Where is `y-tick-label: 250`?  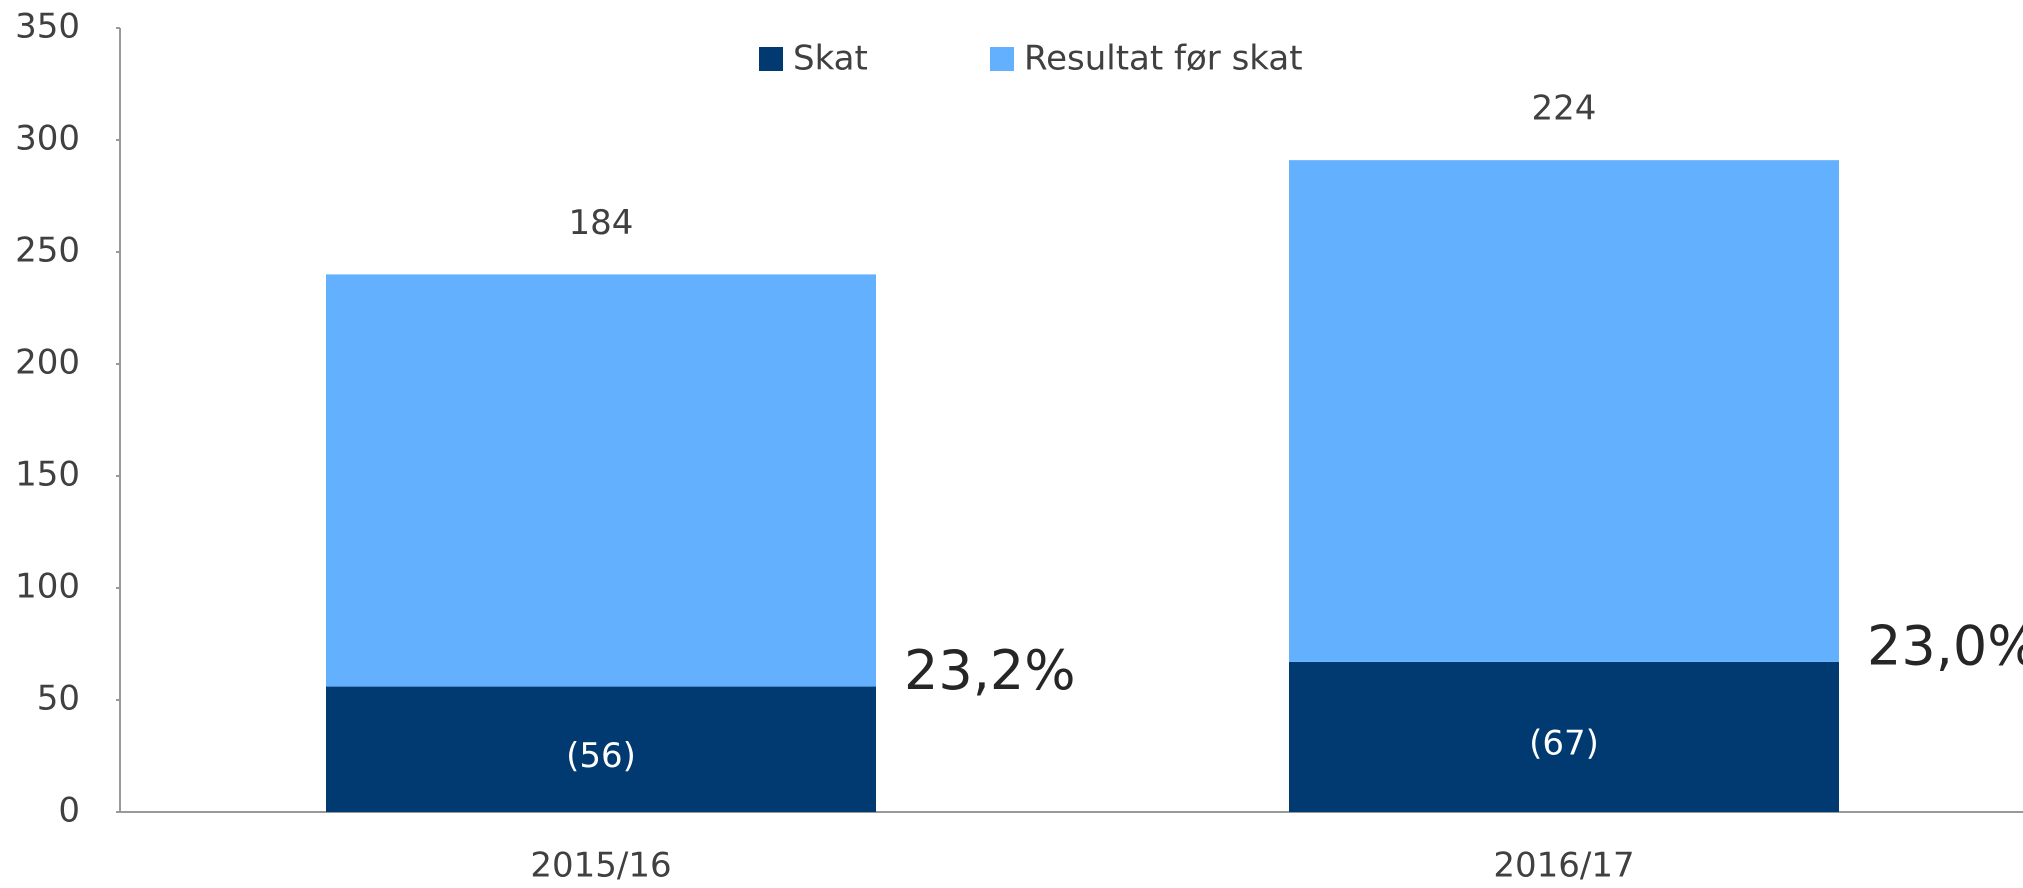
y-tick-label: 250 is located at coordinates (47, 251).